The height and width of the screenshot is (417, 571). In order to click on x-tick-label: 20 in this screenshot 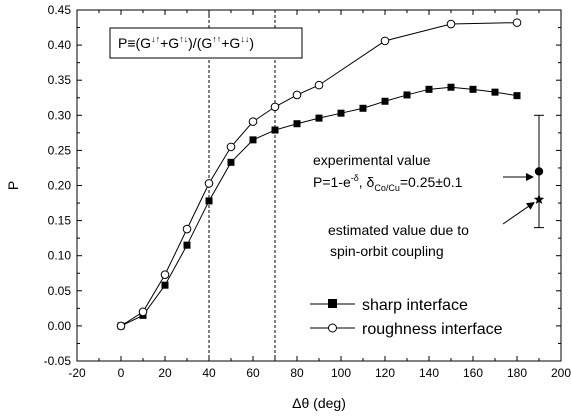, I will do `click(165, 373)`.